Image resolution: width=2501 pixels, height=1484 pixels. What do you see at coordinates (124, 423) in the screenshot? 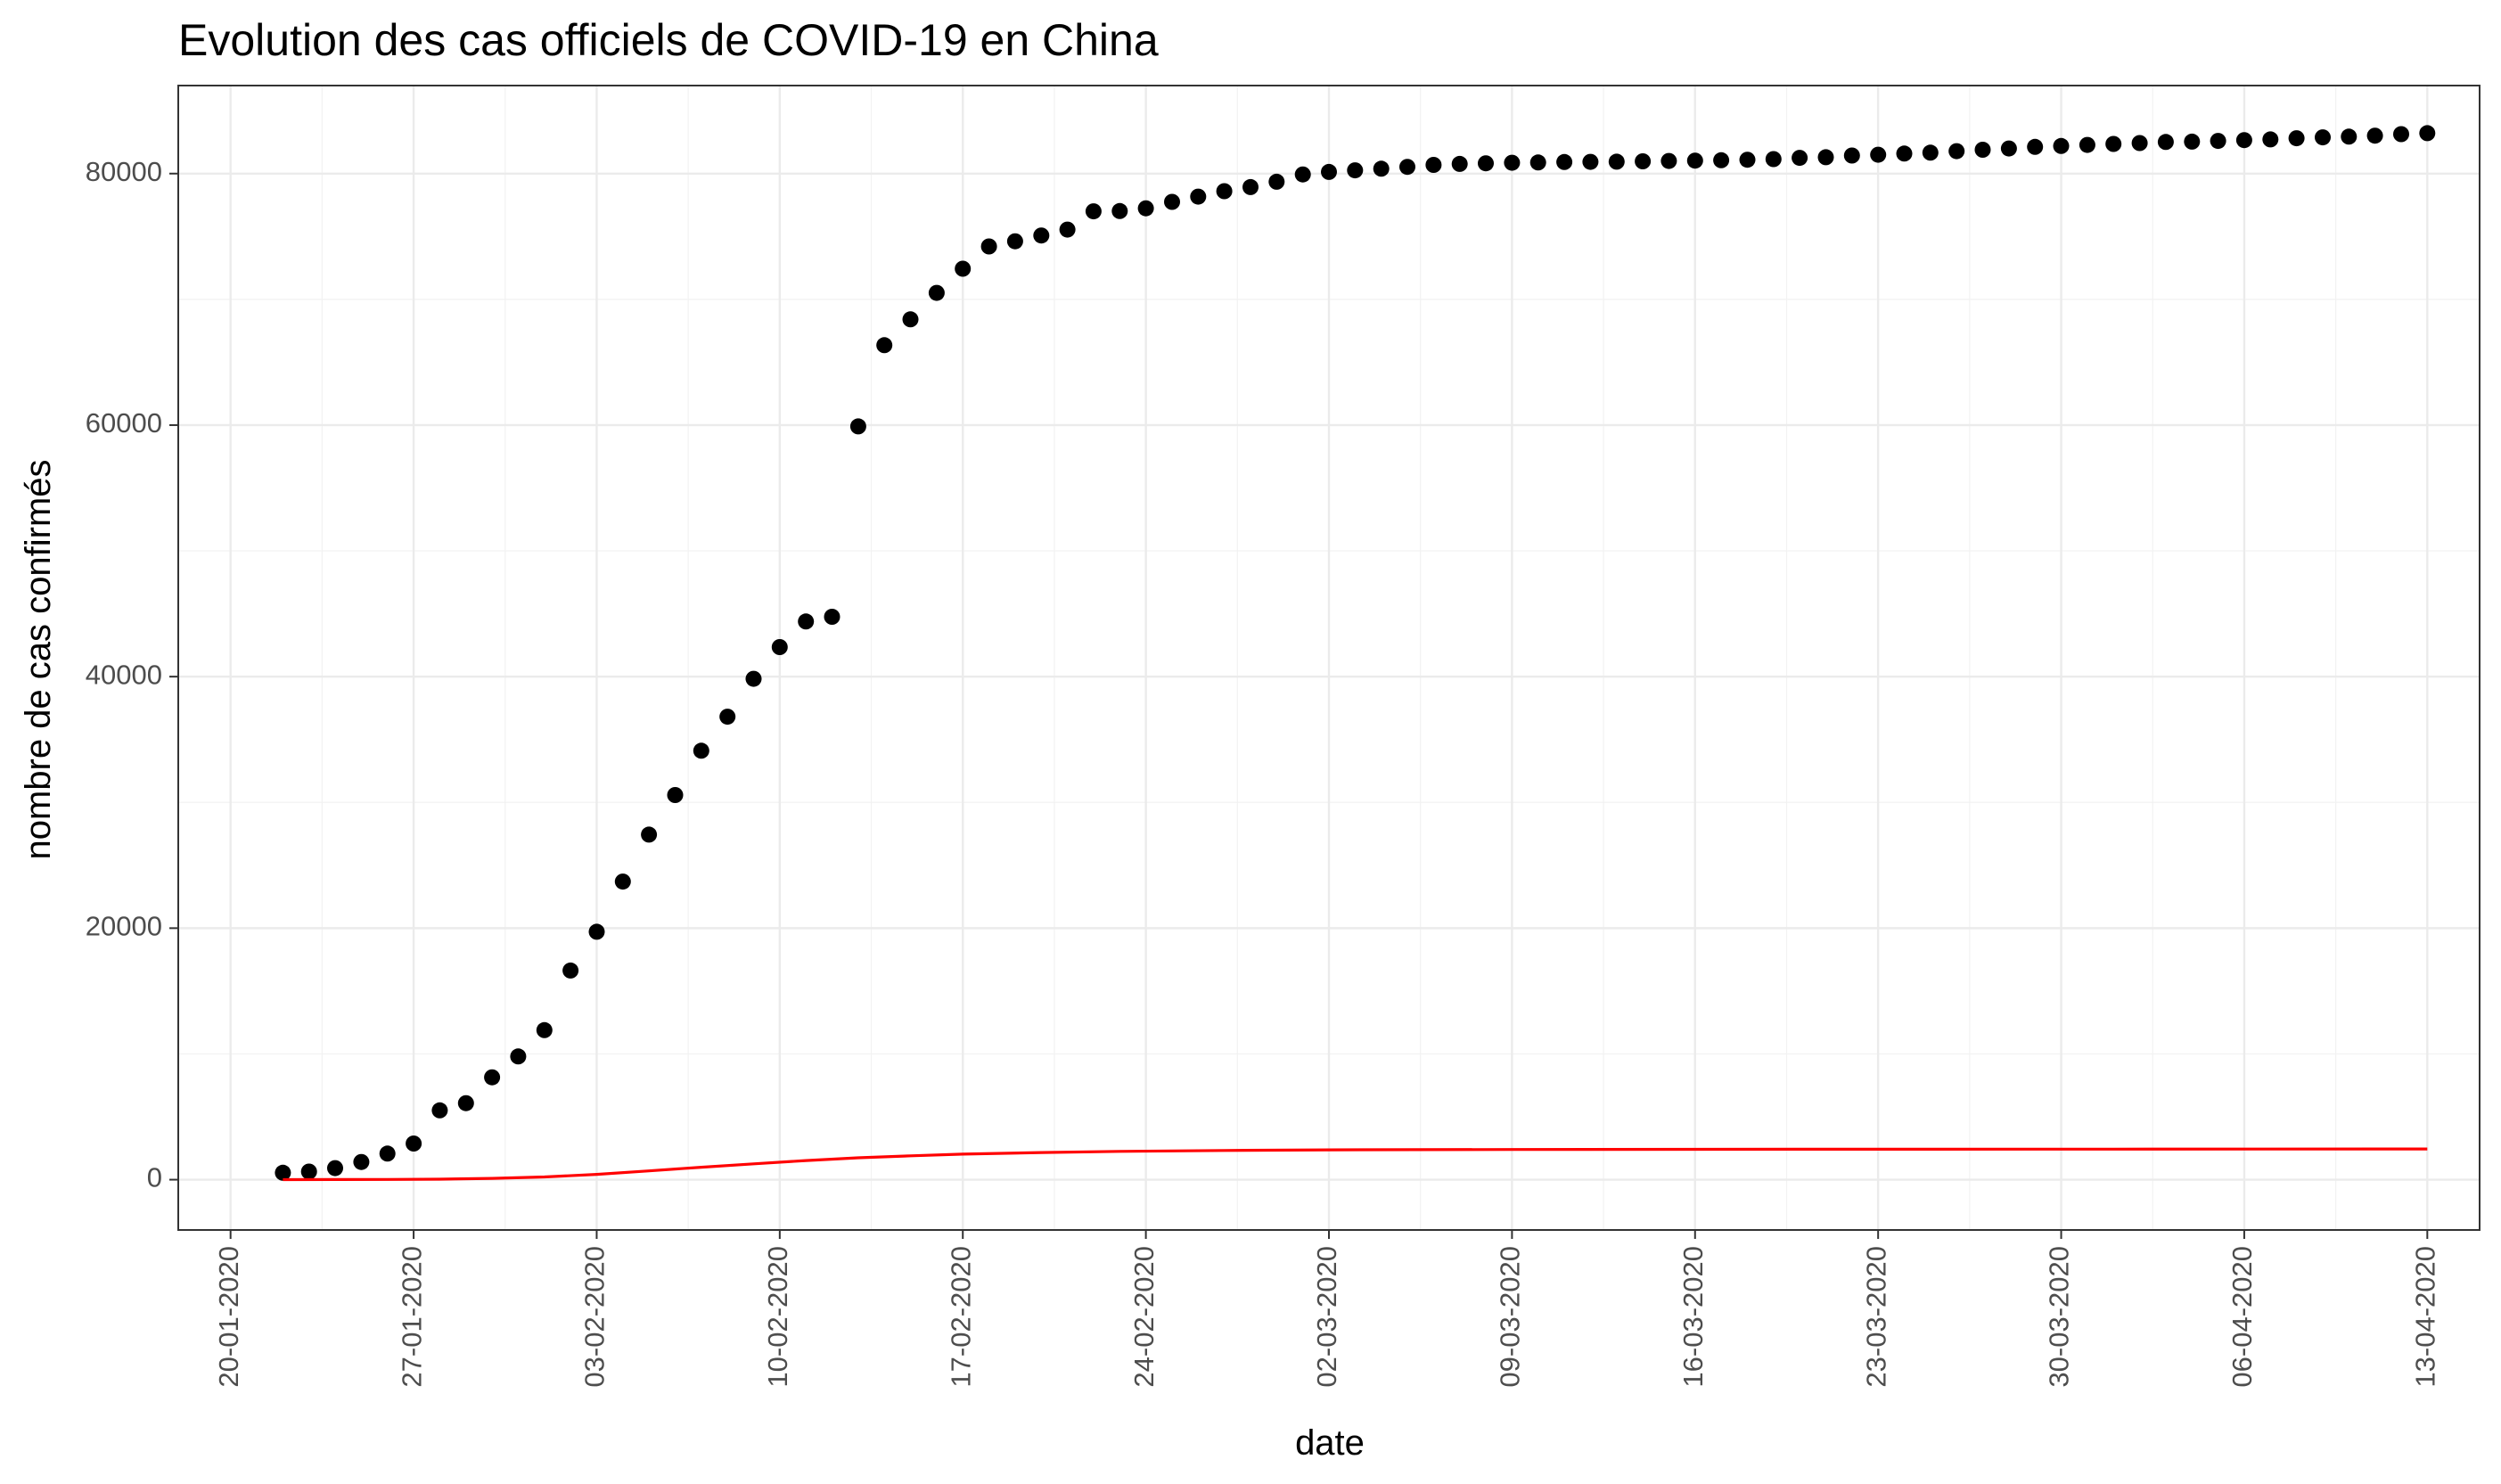
I see `y-tick-label: 60000` at bounding box center [124, 423].